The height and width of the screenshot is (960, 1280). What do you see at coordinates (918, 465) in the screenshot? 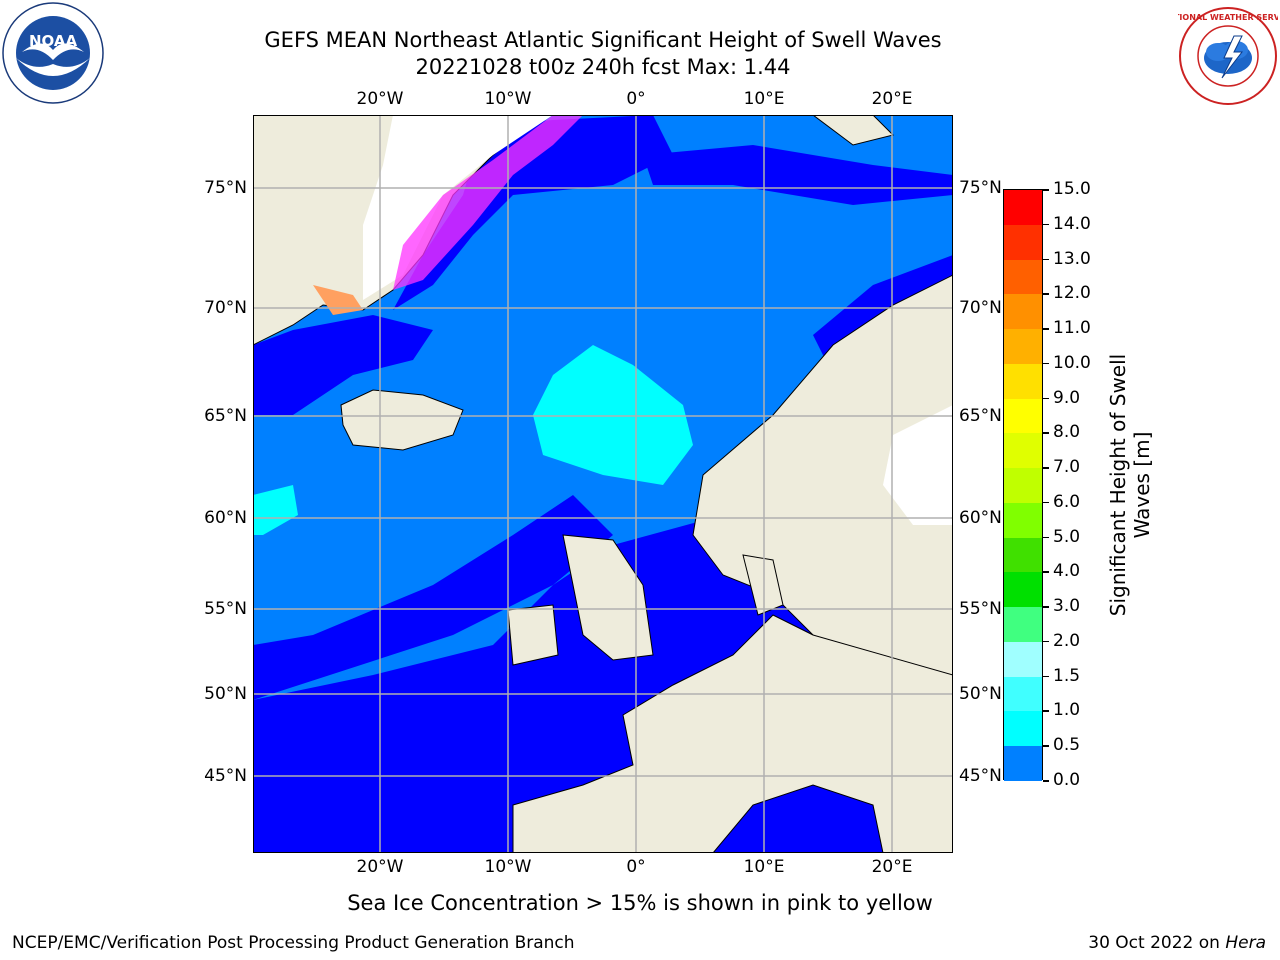
I see `scandinavia-white-patch` at bounding box center [918, 465].